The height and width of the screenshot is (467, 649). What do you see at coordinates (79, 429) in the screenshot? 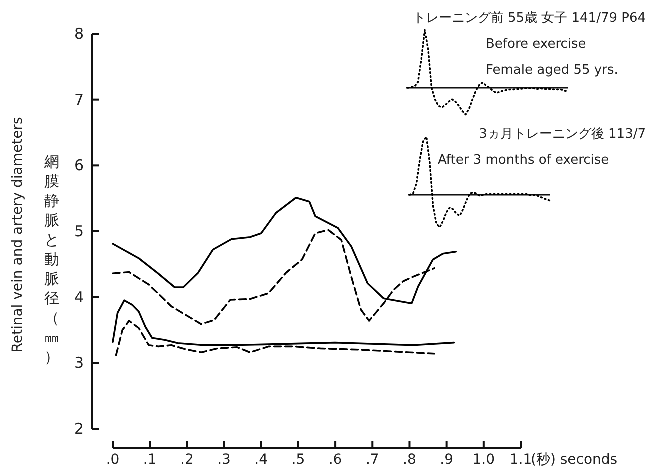
I see `y-tick-label: 2` at bounding box center [79, 429].